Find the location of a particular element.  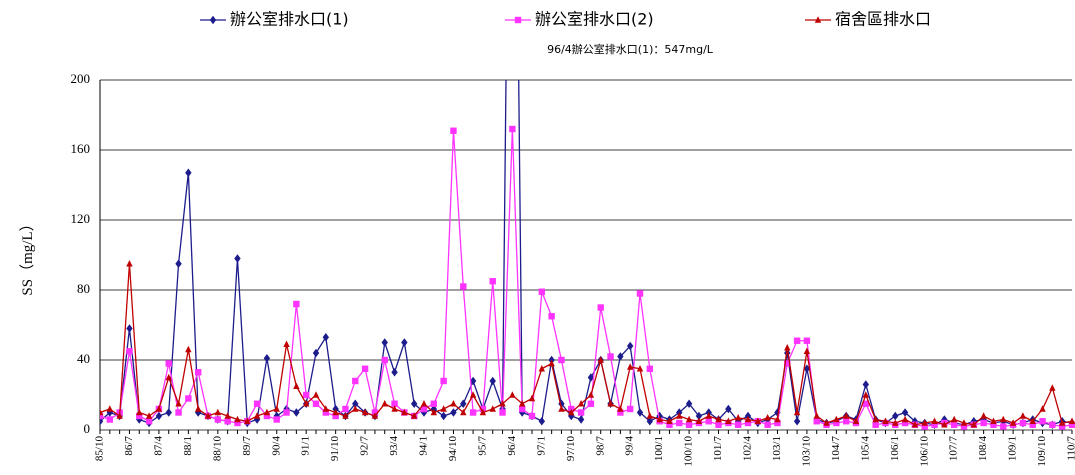

x-tick-label: 86/7 is located at coordinates (129, 446).